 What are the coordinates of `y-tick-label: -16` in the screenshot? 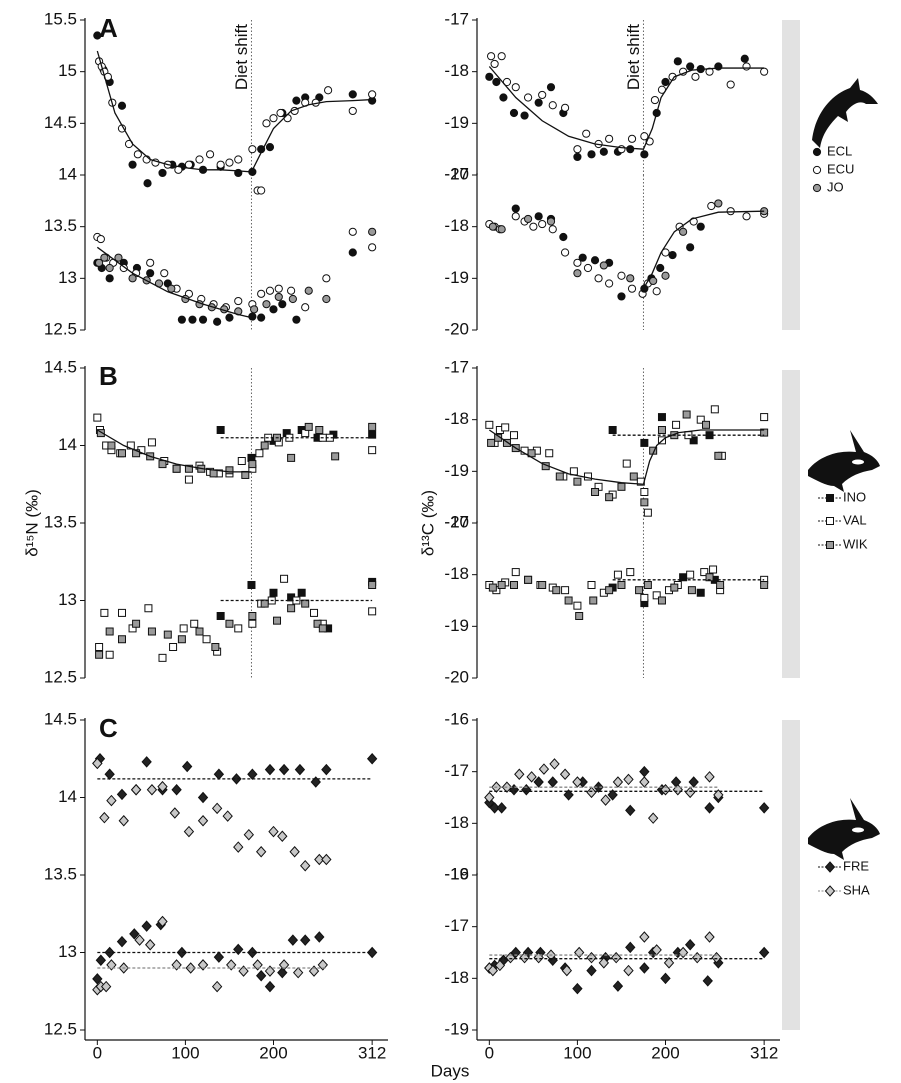 It's located at (456, 873).